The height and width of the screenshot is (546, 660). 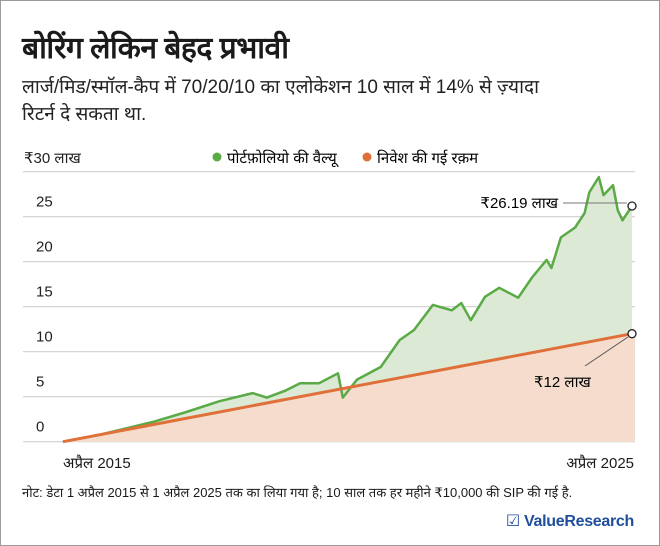 What do you see at coordinates (52, 158) in the screenshot?
I see `y-tick-label: ₹30 लाख` at bounding box center [52, 158].